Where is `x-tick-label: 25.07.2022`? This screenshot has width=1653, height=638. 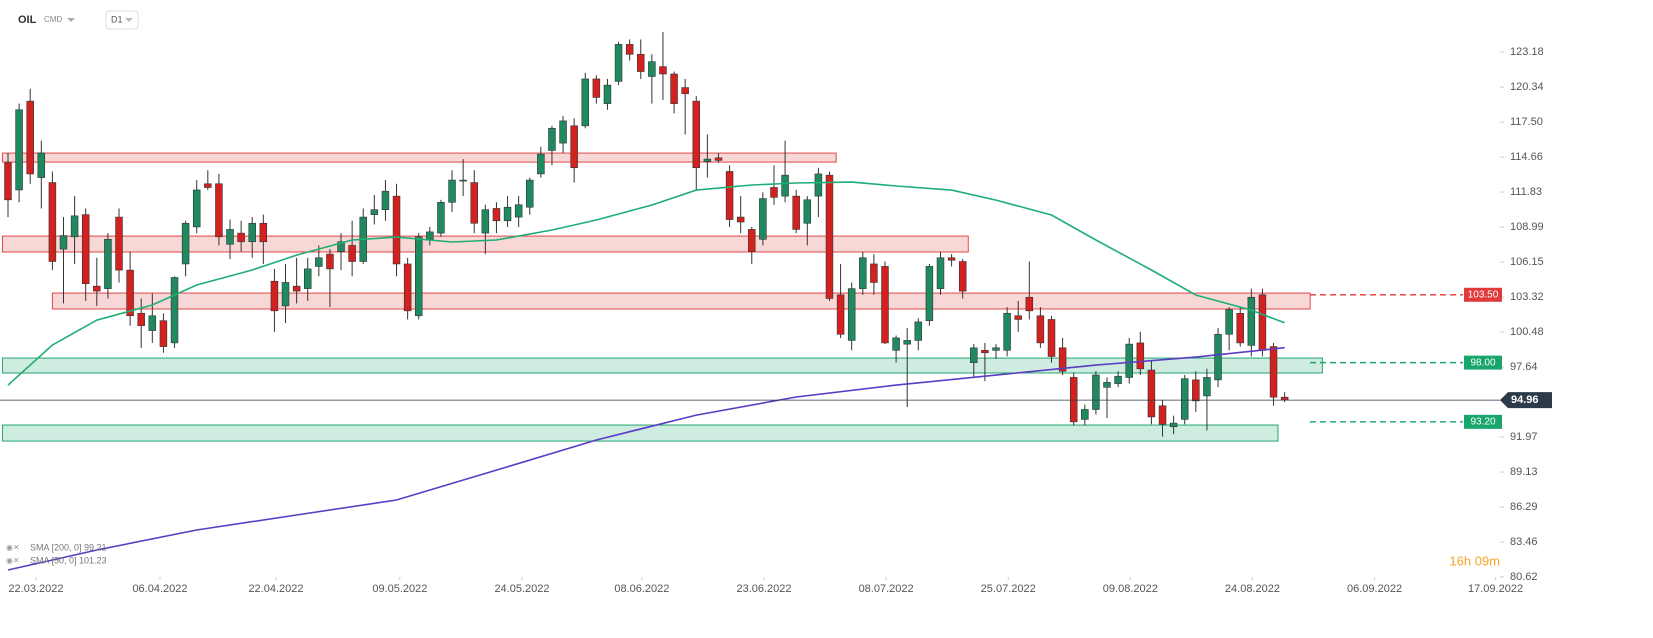
x-tick-label: 25.07.2022 is located at coordinates (1008, 589).